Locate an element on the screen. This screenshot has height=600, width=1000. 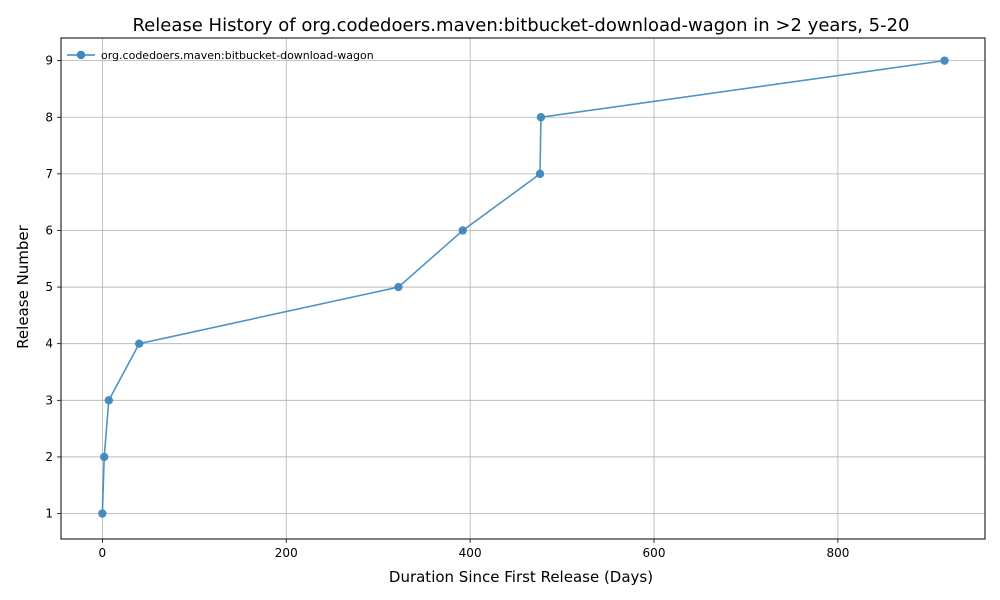
legend-marker-swatch is located at coordinates (81, 55).